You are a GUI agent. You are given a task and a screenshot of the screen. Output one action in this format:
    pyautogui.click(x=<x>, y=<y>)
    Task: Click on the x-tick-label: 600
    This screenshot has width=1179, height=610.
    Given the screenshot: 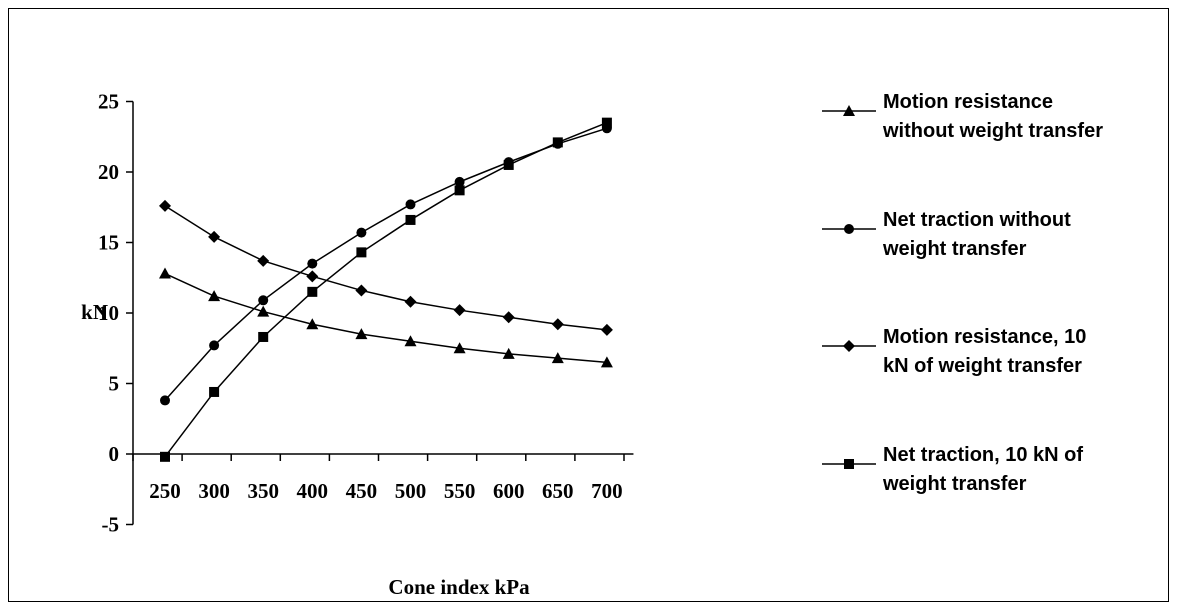 What is the action you would take?
    pyautogui.click(x=509, y=491)
    